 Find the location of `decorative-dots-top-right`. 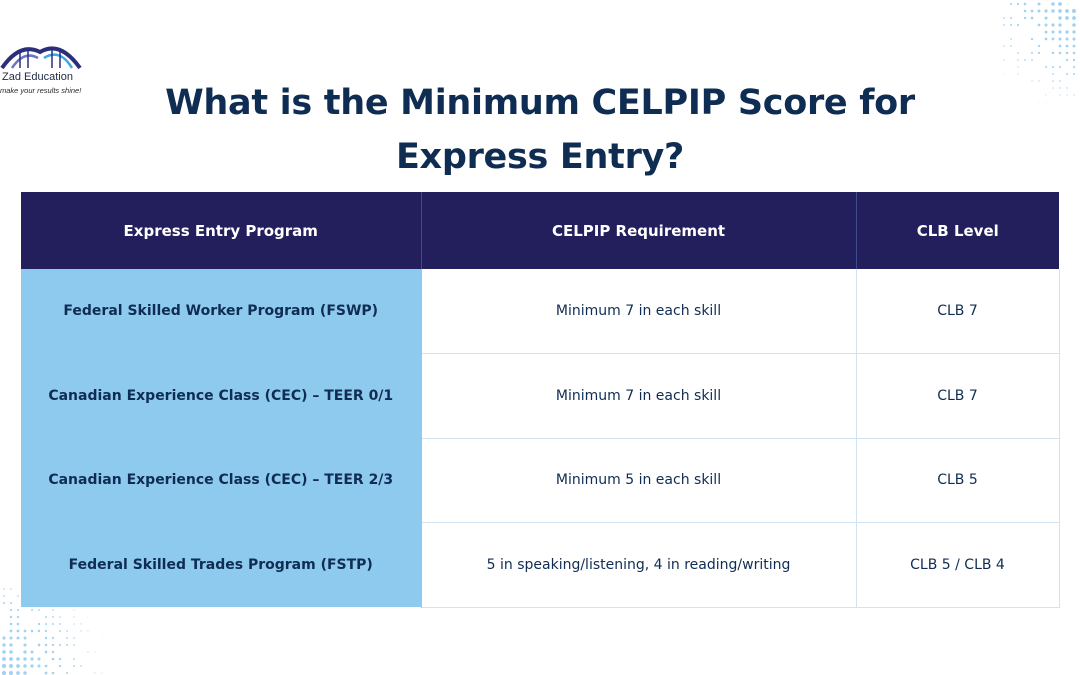

decorative-dots-top-right is located at coordinates (1040, 60).